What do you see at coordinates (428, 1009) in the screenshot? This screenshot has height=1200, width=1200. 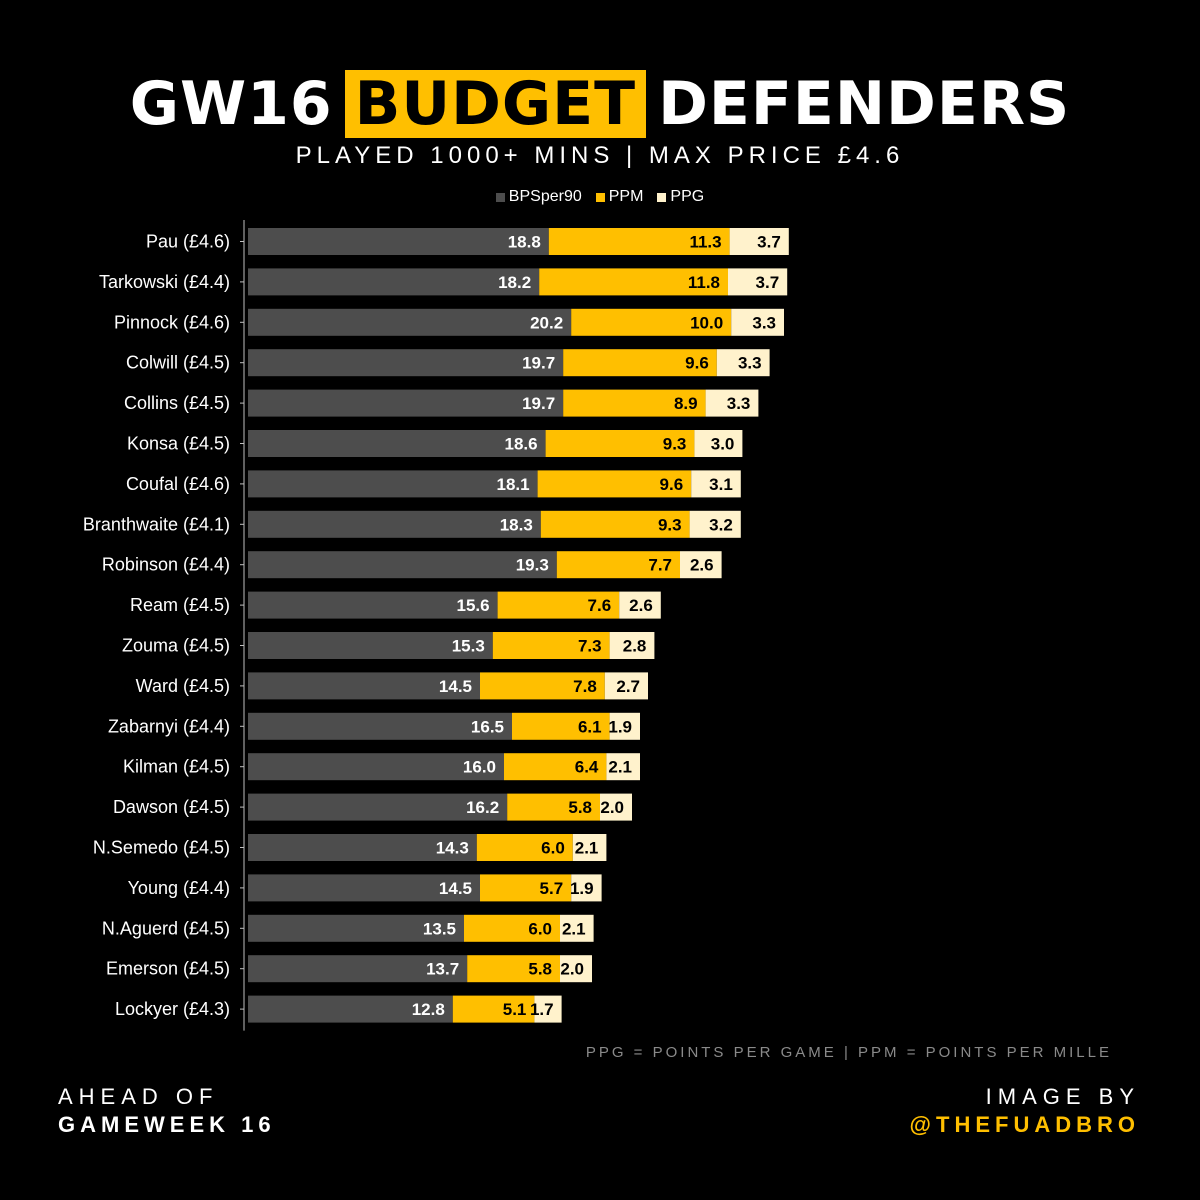 I see `data-label-bps: 12.8` at bounding box center [428, 1009].